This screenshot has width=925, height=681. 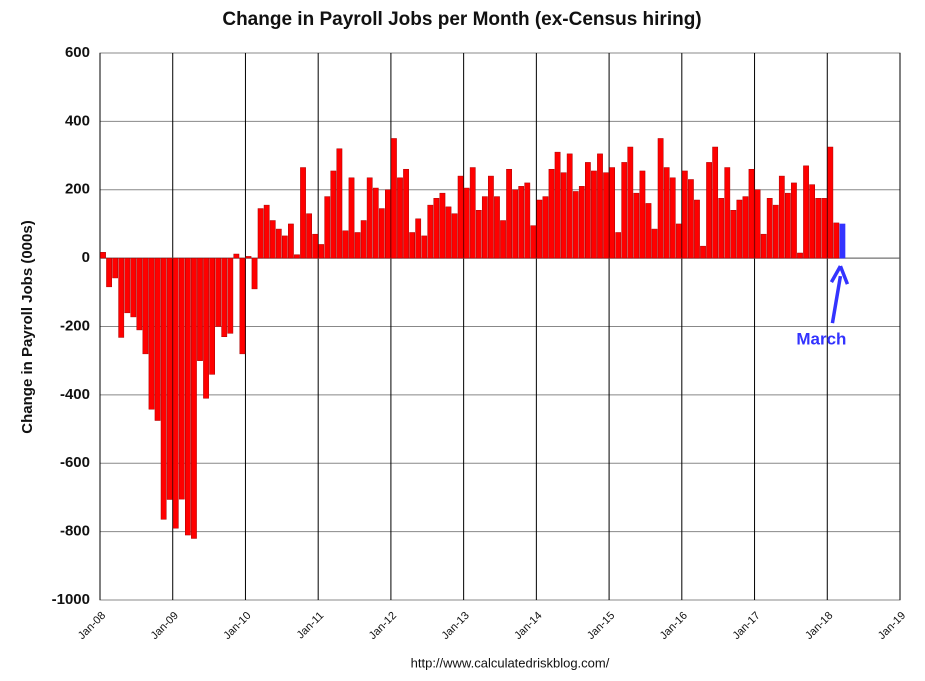 I want to click on y-tick-label: 600, so click(x=77, y=52).